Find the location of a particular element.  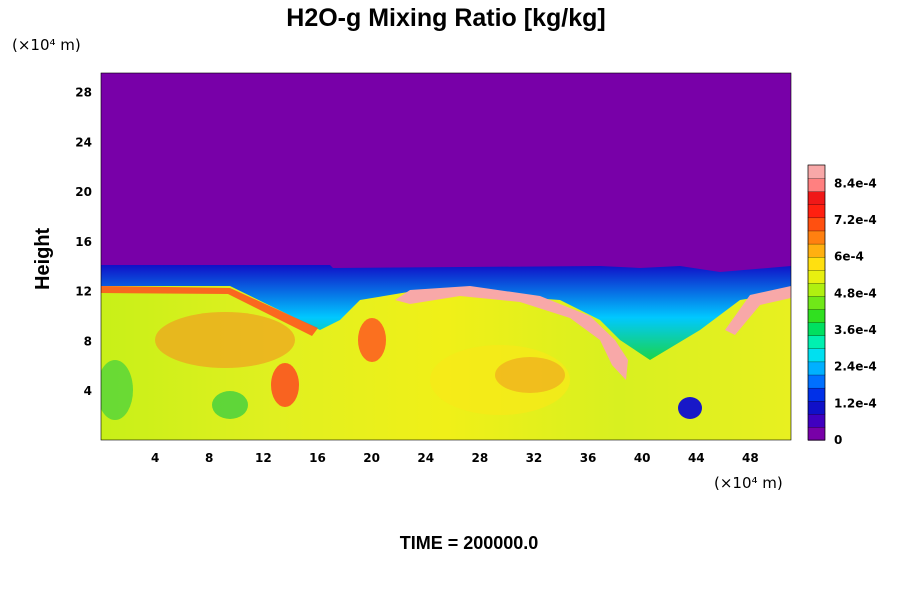

colorbar-tick-label: 2.4e-4 is located at coordinates (855, 367).